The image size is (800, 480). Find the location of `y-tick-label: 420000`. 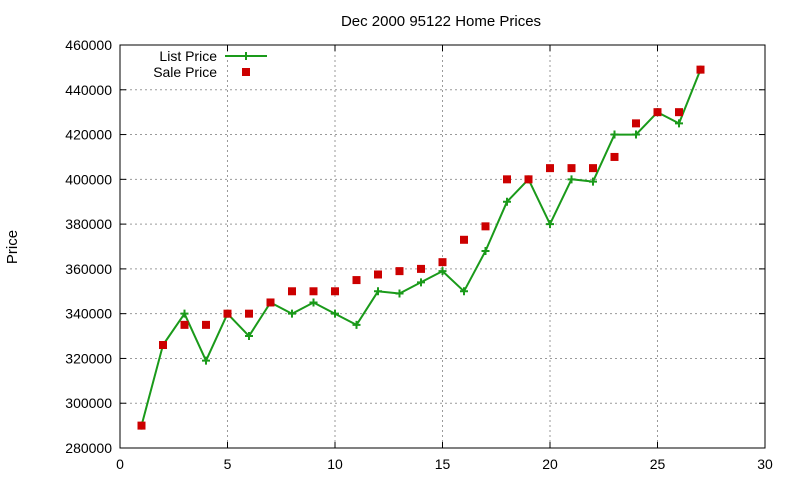

y-tick-label: 420000 is located at coordinates (88, 135).